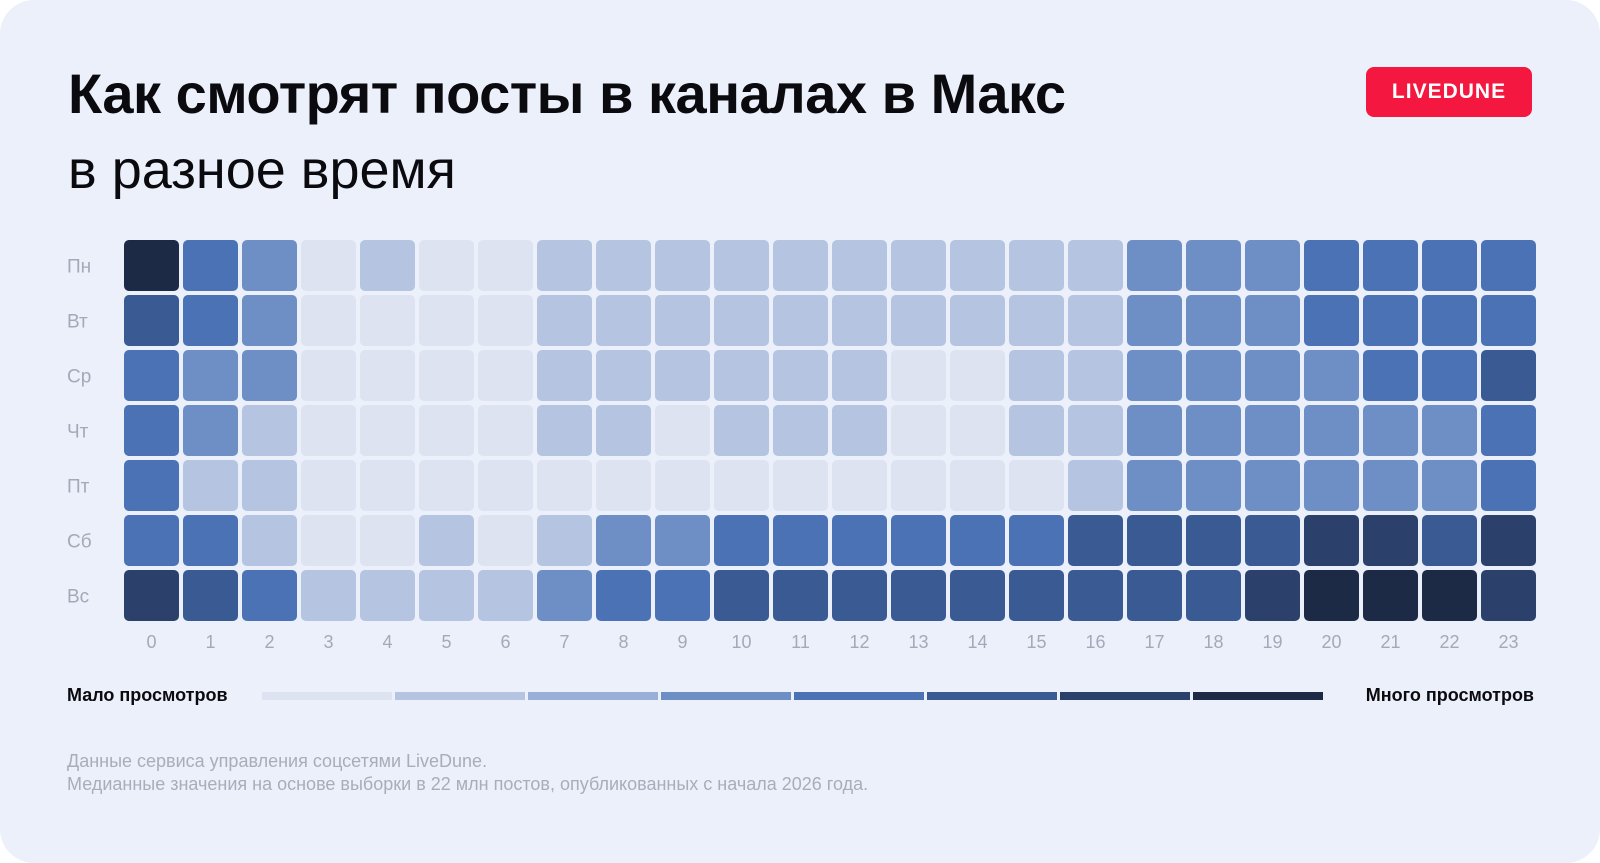  What do you see at coordinates (78, 597) in the screenshot?
I see `row-label-6: Вс` at bounding box center [78, 597].